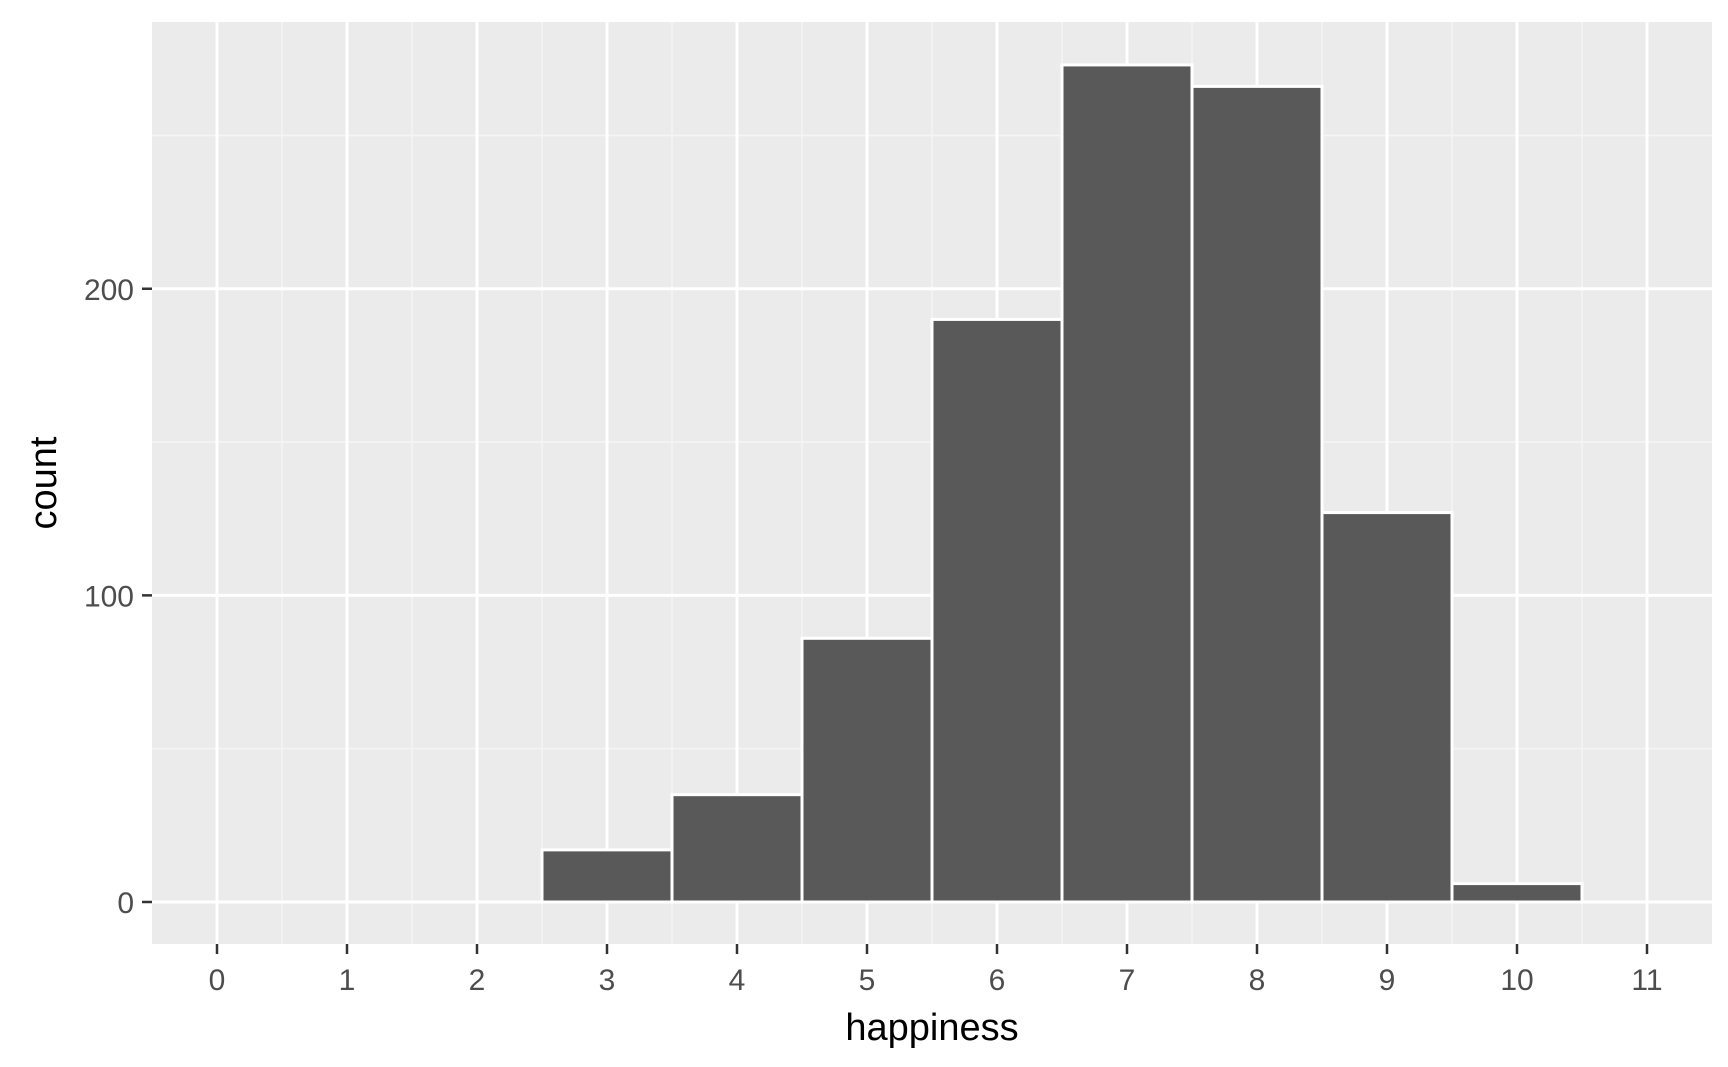 The image size is (1728, 1067). What do you see at coordinates (737, 980) in the screenshot?
I see `x-tick-label: 4` at bounding box center [737, 980].